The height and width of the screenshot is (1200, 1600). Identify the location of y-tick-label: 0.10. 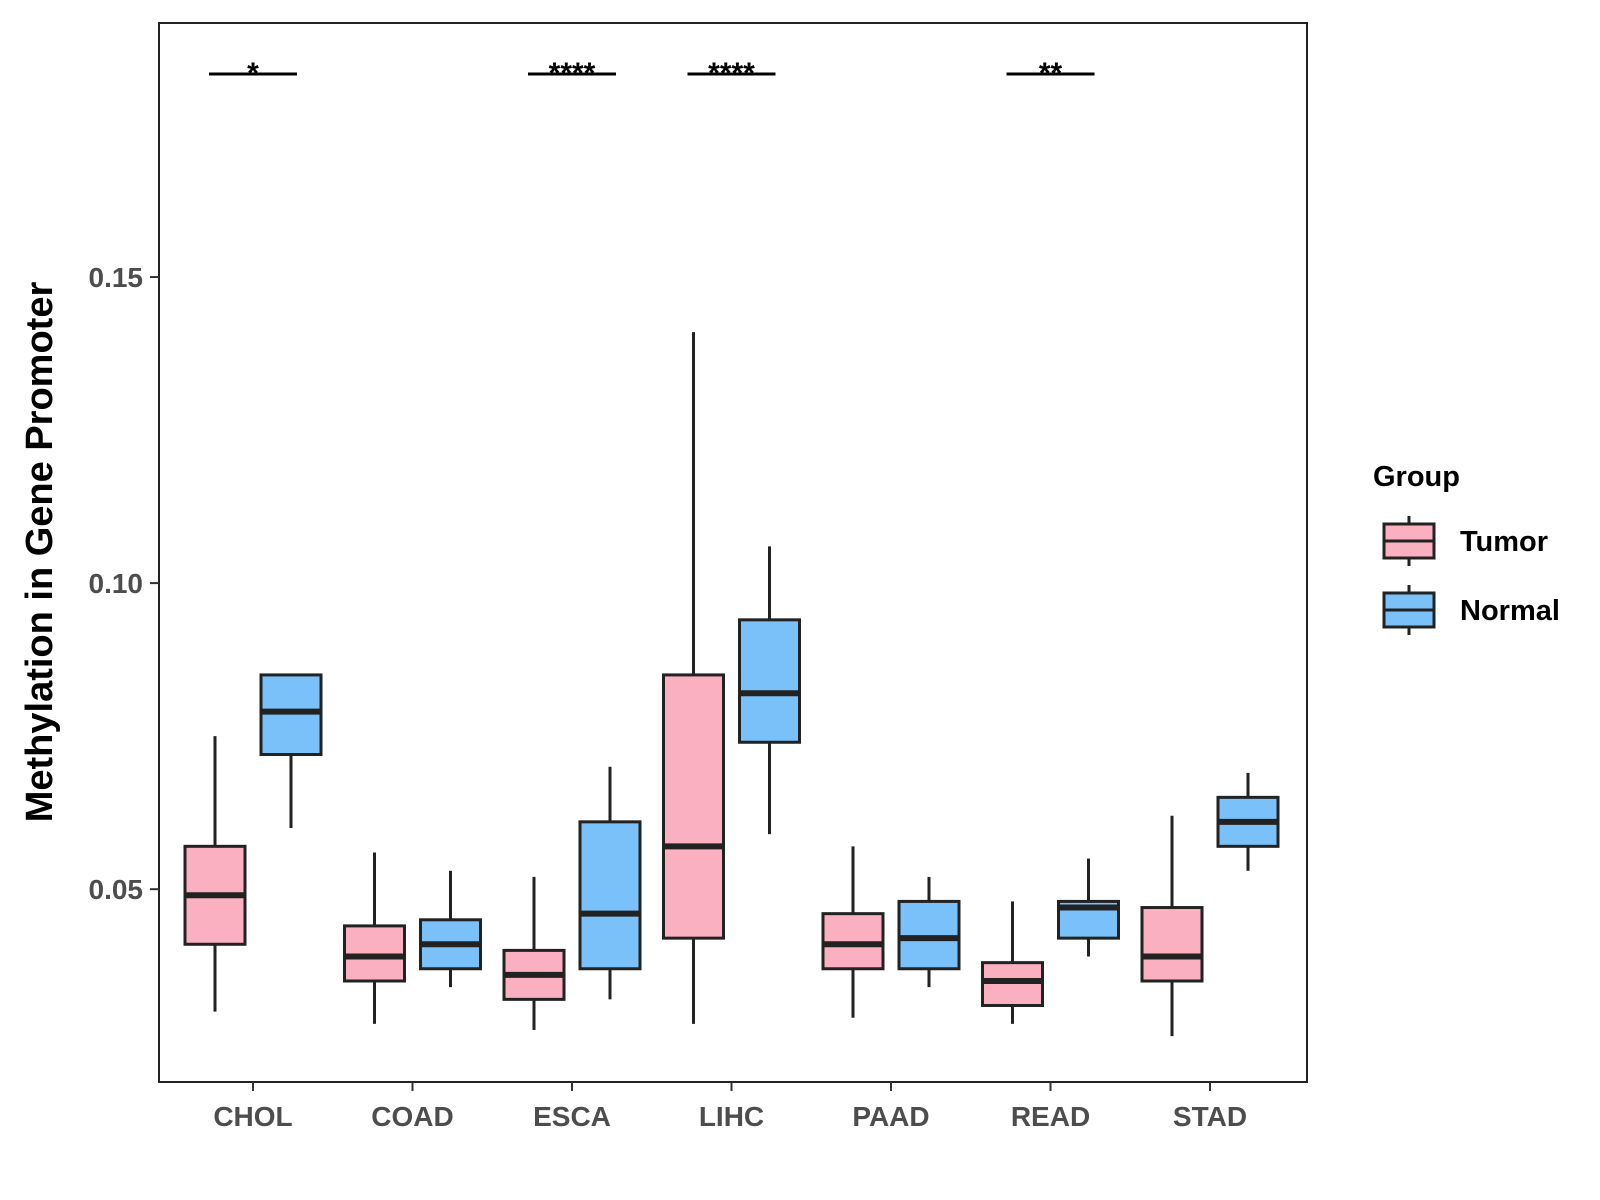
(116, 583).